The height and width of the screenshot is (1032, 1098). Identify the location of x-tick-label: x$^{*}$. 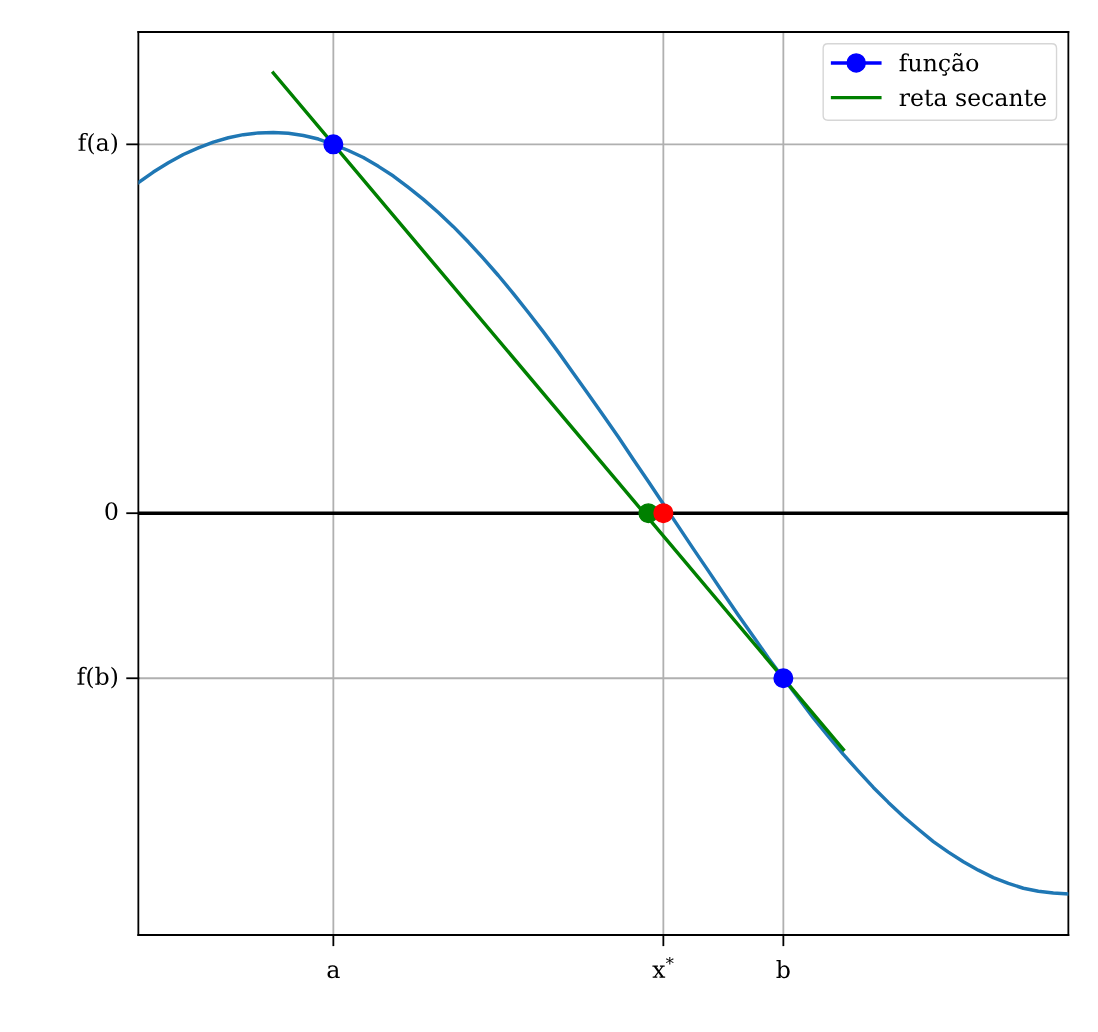
(663, 967).